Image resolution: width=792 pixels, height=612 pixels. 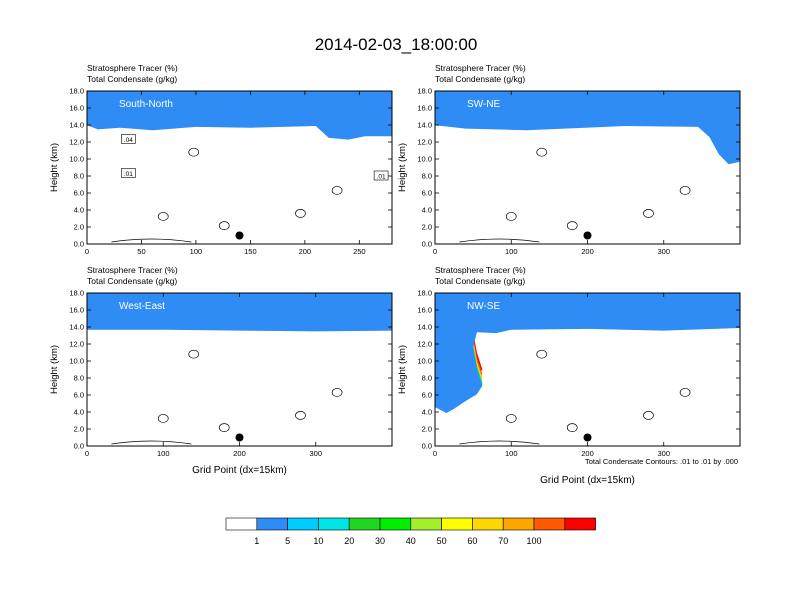 I want to click on plot-area: .04 .01 .01, so click(x=239, y=167).